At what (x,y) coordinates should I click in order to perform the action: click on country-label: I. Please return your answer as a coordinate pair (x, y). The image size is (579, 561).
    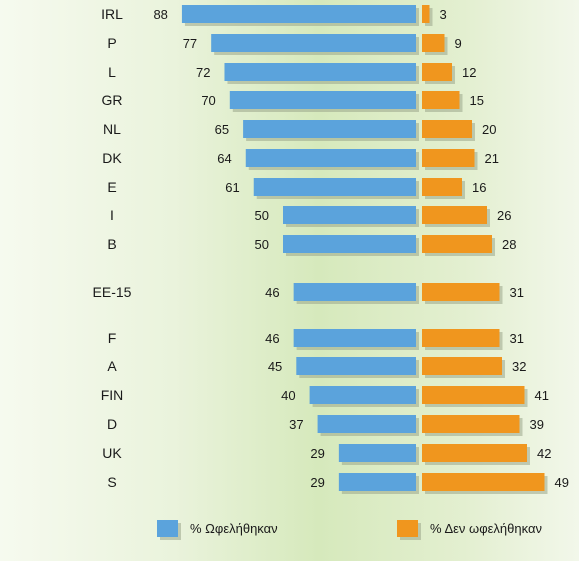
    Looking at the image, I should click on (112, 215).